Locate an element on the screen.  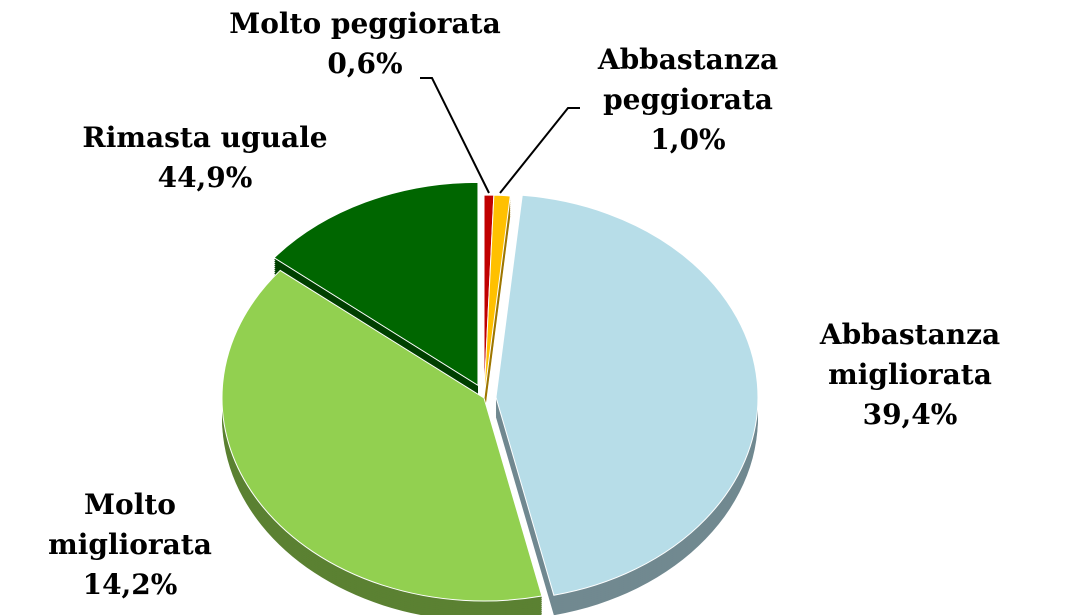
slice-label: Abbastanza migliorata 39,4% is located at coordinates (908, 375).